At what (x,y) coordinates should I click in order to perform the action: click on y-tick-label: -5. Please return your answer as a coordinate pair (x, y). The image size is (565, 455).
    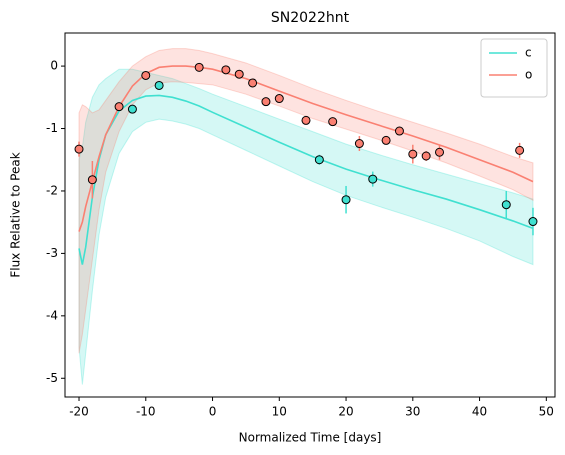
    Looking at the image, I should click on (52, 378).